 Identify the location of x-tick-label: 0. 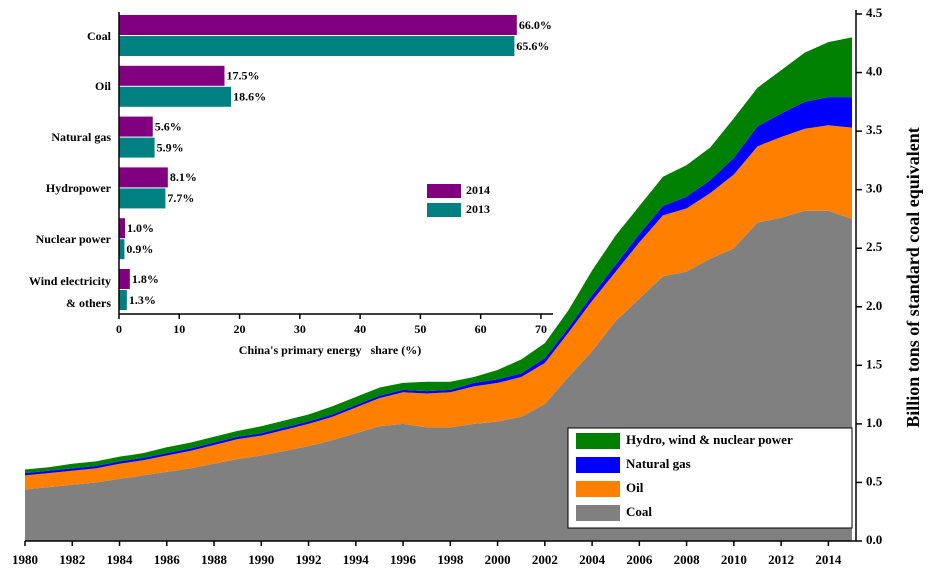
(119, 329).